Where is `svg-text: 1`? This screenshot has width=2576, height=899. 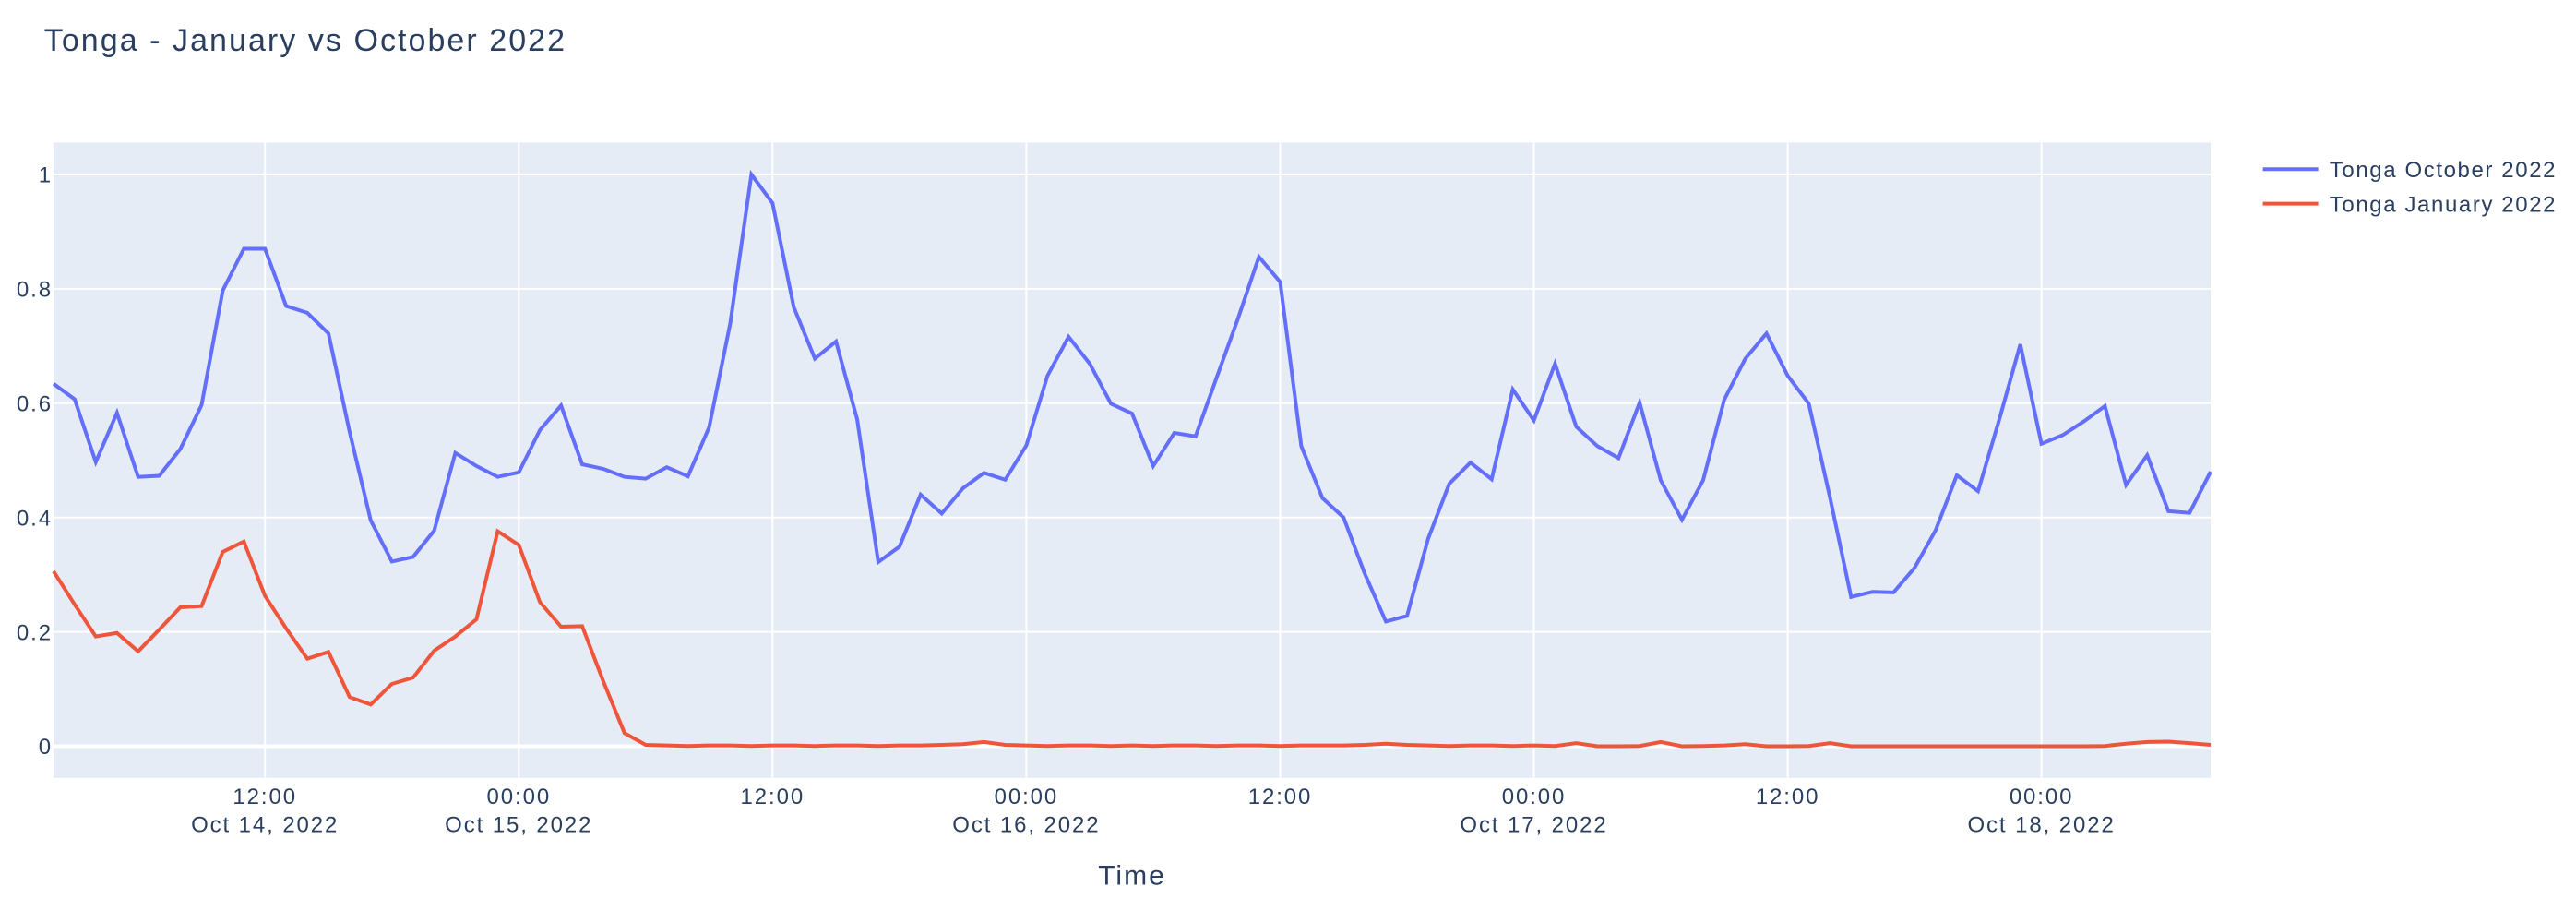
svg-text: 1 is located at coordinates (46, 175).